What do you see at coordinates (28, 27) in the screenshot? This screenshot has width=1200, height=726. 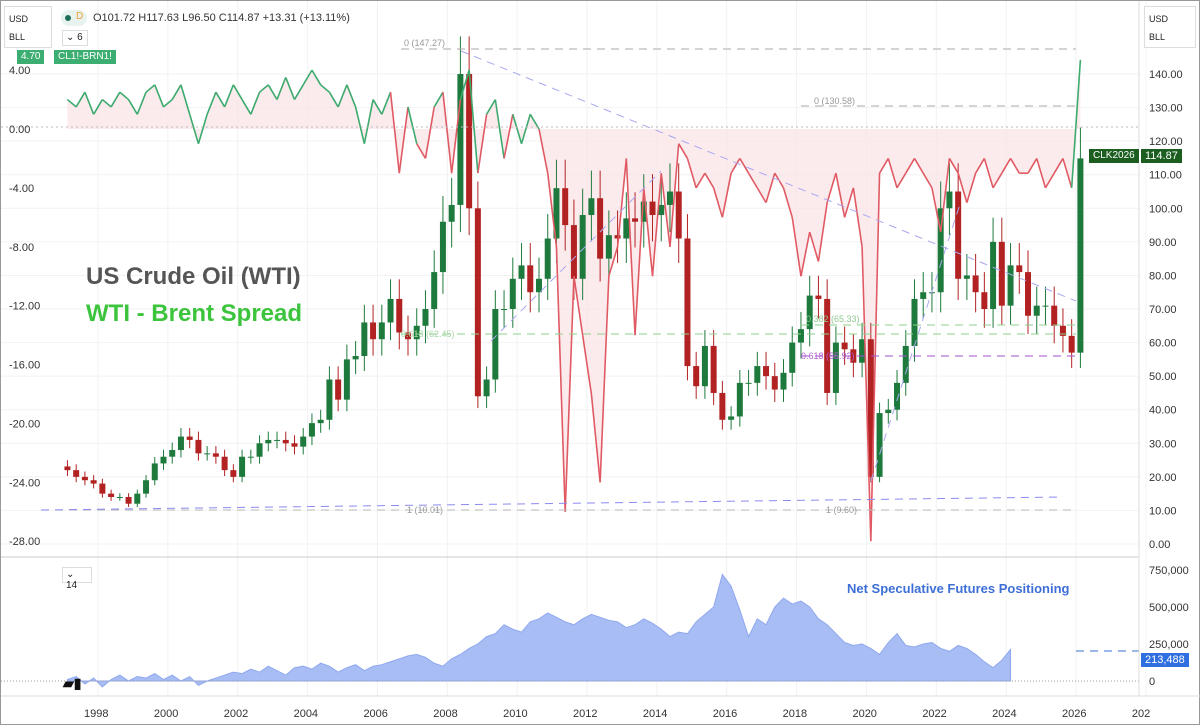 I see `currency-unit-selector: USD BLL` at bounding box center [28, 27].